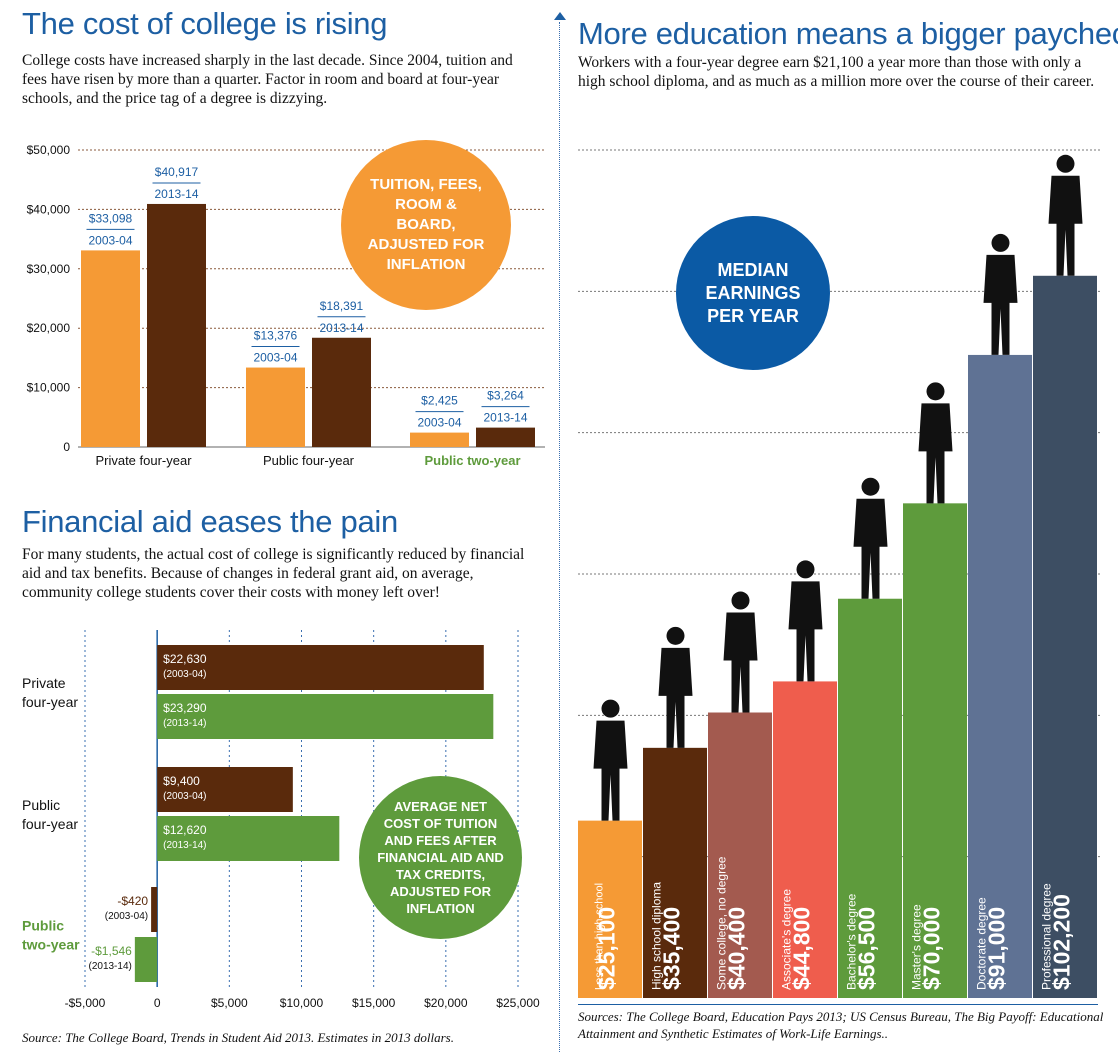 This screenshot has width=1118, height=1062. Describe the element at coordinates (657, 936) in the screenshot. I see `earn-category-label: High school diploma` at that location.